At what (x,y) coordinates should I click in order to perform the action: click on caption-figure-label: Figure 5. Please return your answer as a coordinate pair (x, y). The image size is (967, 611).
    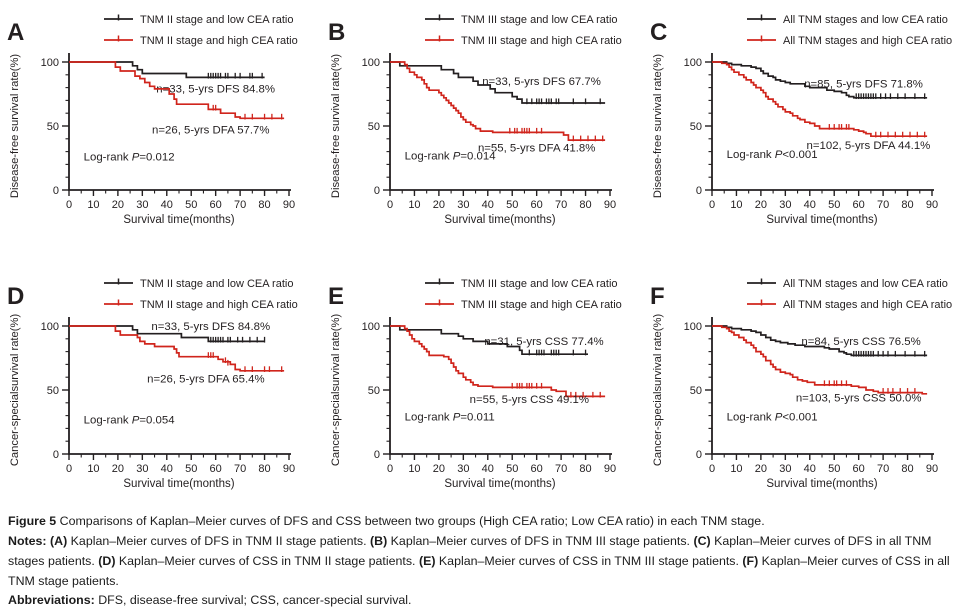
    Looking at the image, I should click on (32, 521).